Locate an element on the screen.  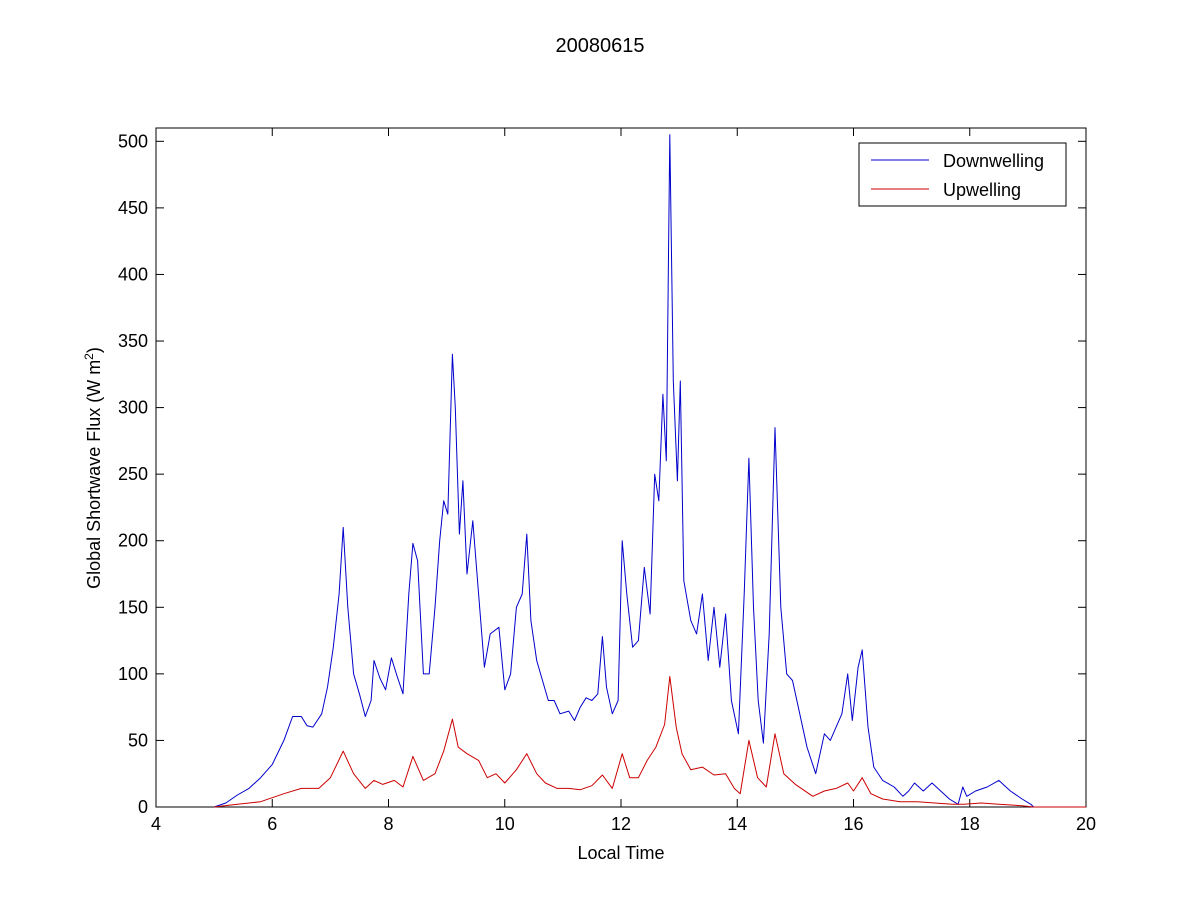
legend: Downwelling Upwelling is located at coordinates (962, 174).